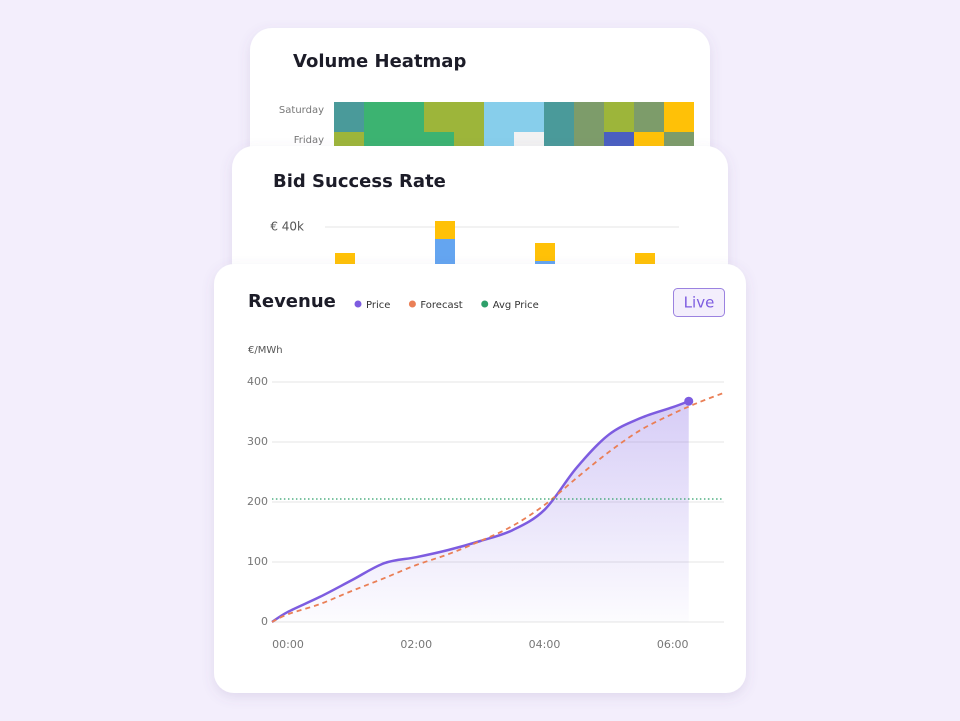 The width and height of the screenshot is (960, 721). What do you see at coordinates (673, 644) in the screenshot?
I see `x-tick-label: 06:00` at bounding box center [673, 644].